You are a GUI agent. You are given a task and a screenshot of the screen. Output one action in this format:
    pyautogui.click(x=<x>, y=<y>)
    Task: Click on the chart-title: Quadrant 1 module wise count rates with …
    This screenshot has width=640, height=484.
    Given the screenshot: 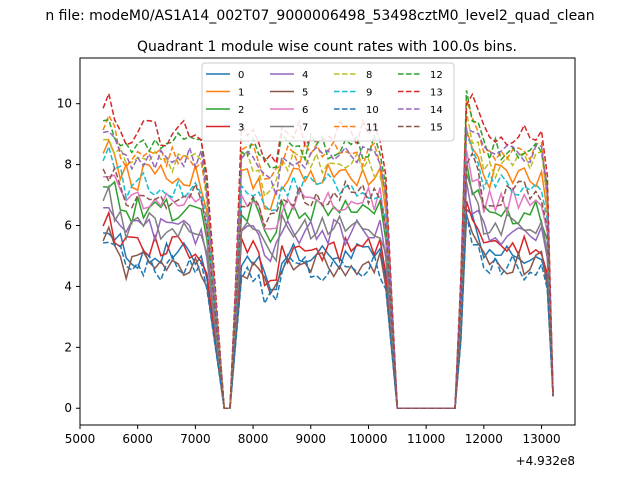 What is the action you would take?
    pyautogui.click(x=327, y=47)
    